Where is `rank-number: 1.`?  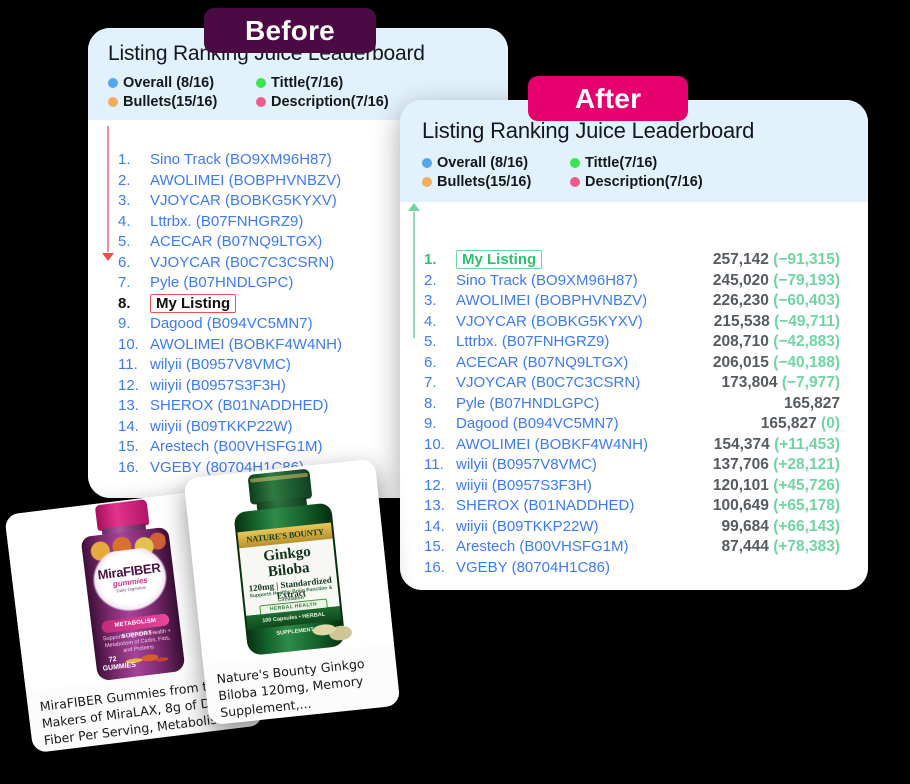 rank-number: 1. is located at coordinates (124, 159).